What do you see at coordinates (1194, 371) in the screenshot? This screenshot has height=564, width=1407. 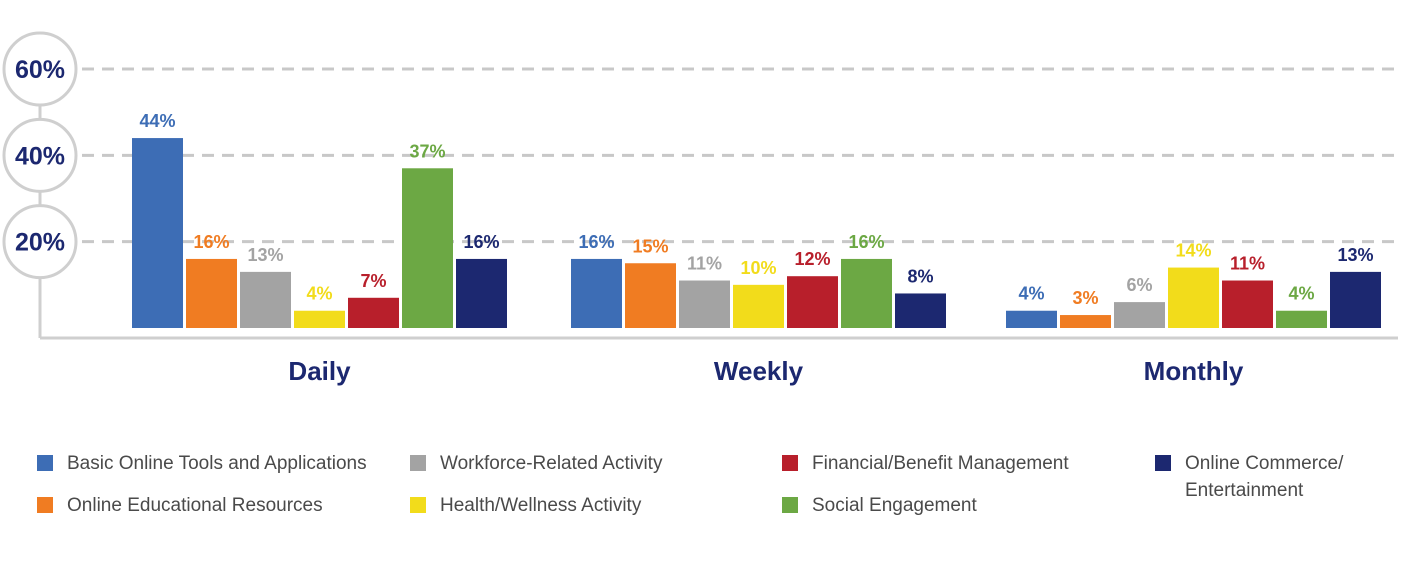 I see `x-category-label: Monthly` at bounding box center [1194, 371].